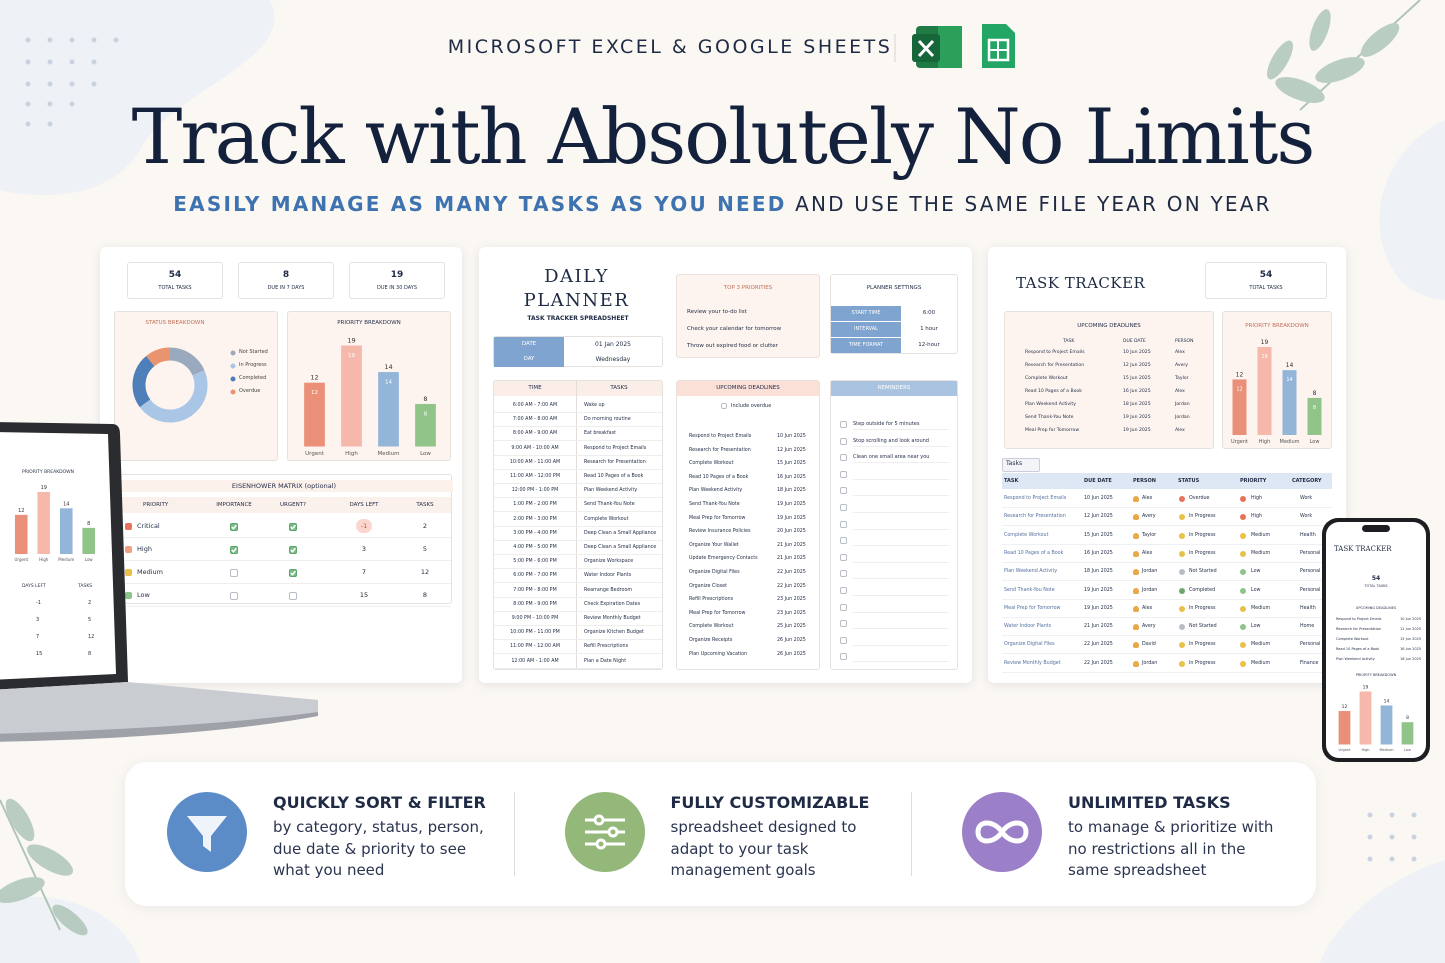 The width and height of the screenshot is (1445, 963). Describe the element at coordinates (716, 491) in the screenshot. I see `deadline-task: Plan Weekend Activity` at that location.